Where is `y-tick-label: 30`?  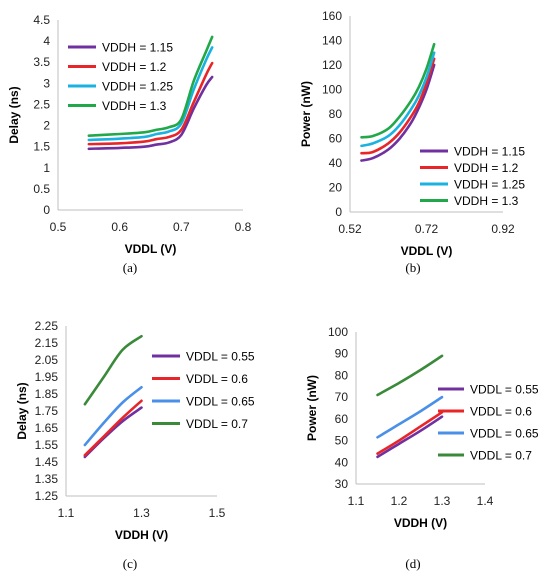 y-tick-label: 30 is located at coordinates (342, 484).